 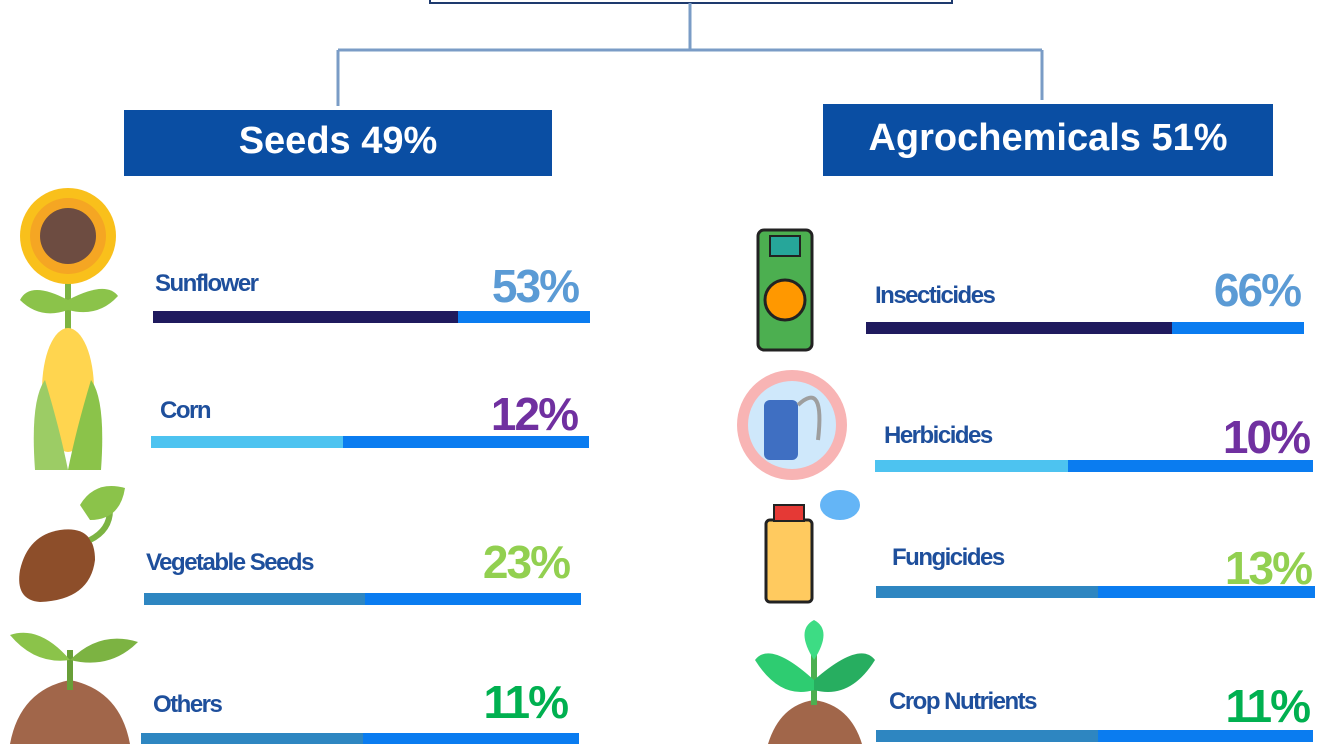 I want to click on seeds-title: Seeds 49%, so click(x=338, y=141).